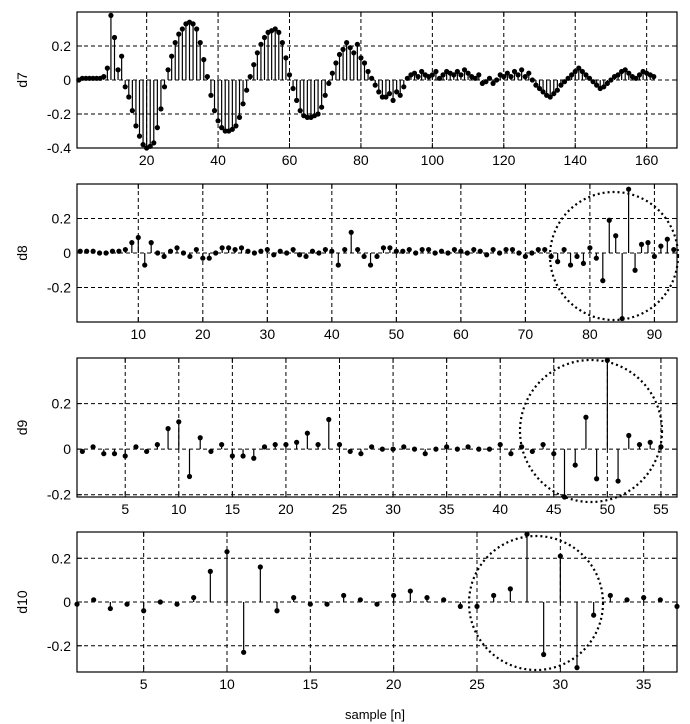 This screenshot has width=690, height=724. What do you see at coordinates (22, 80) in the screenshot?
I see `y-axis-label: d7` at bounding box center [22, 80].